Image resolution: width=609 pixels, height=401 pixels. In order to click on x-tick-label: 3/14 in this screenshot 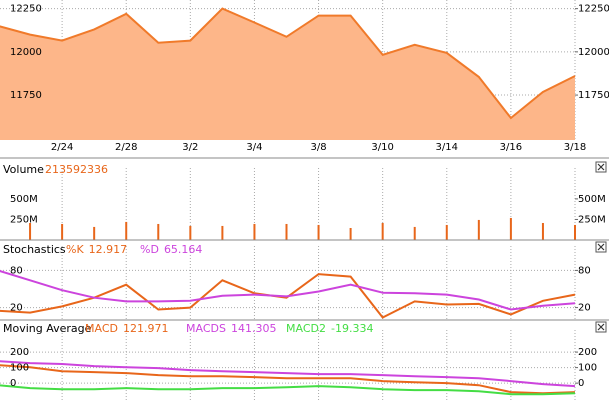, I will do `click(447, 147)`.